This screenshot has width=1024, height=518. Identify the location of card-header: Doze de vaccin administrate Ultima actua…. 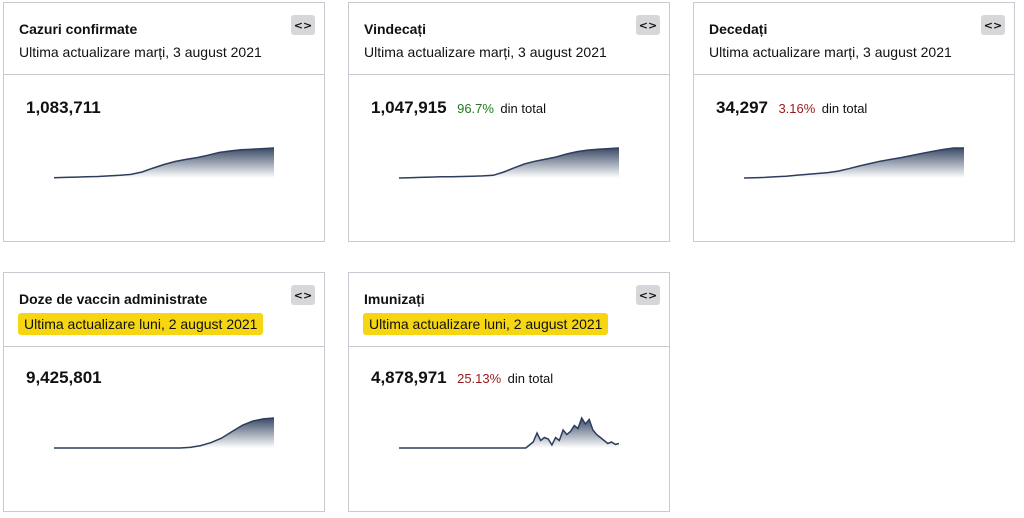
(164, 310).